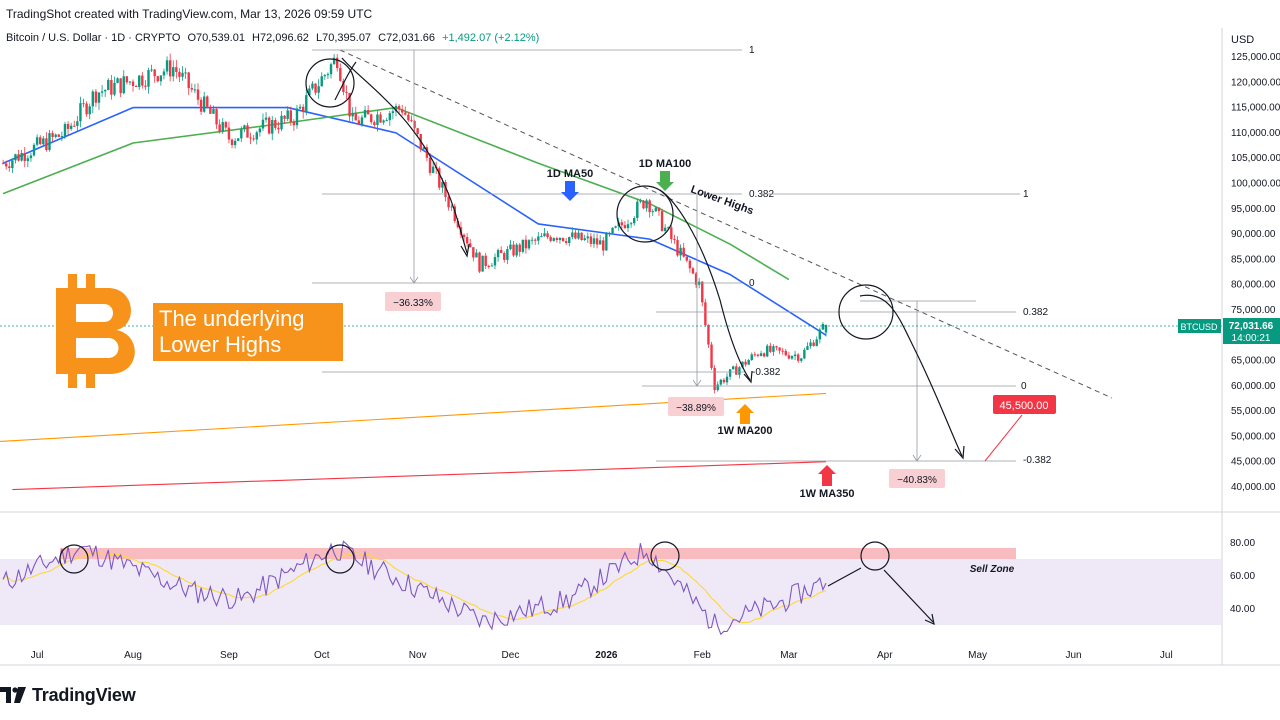  I want to click on bar-countdown: 14:00:21, so click(1251, 338).